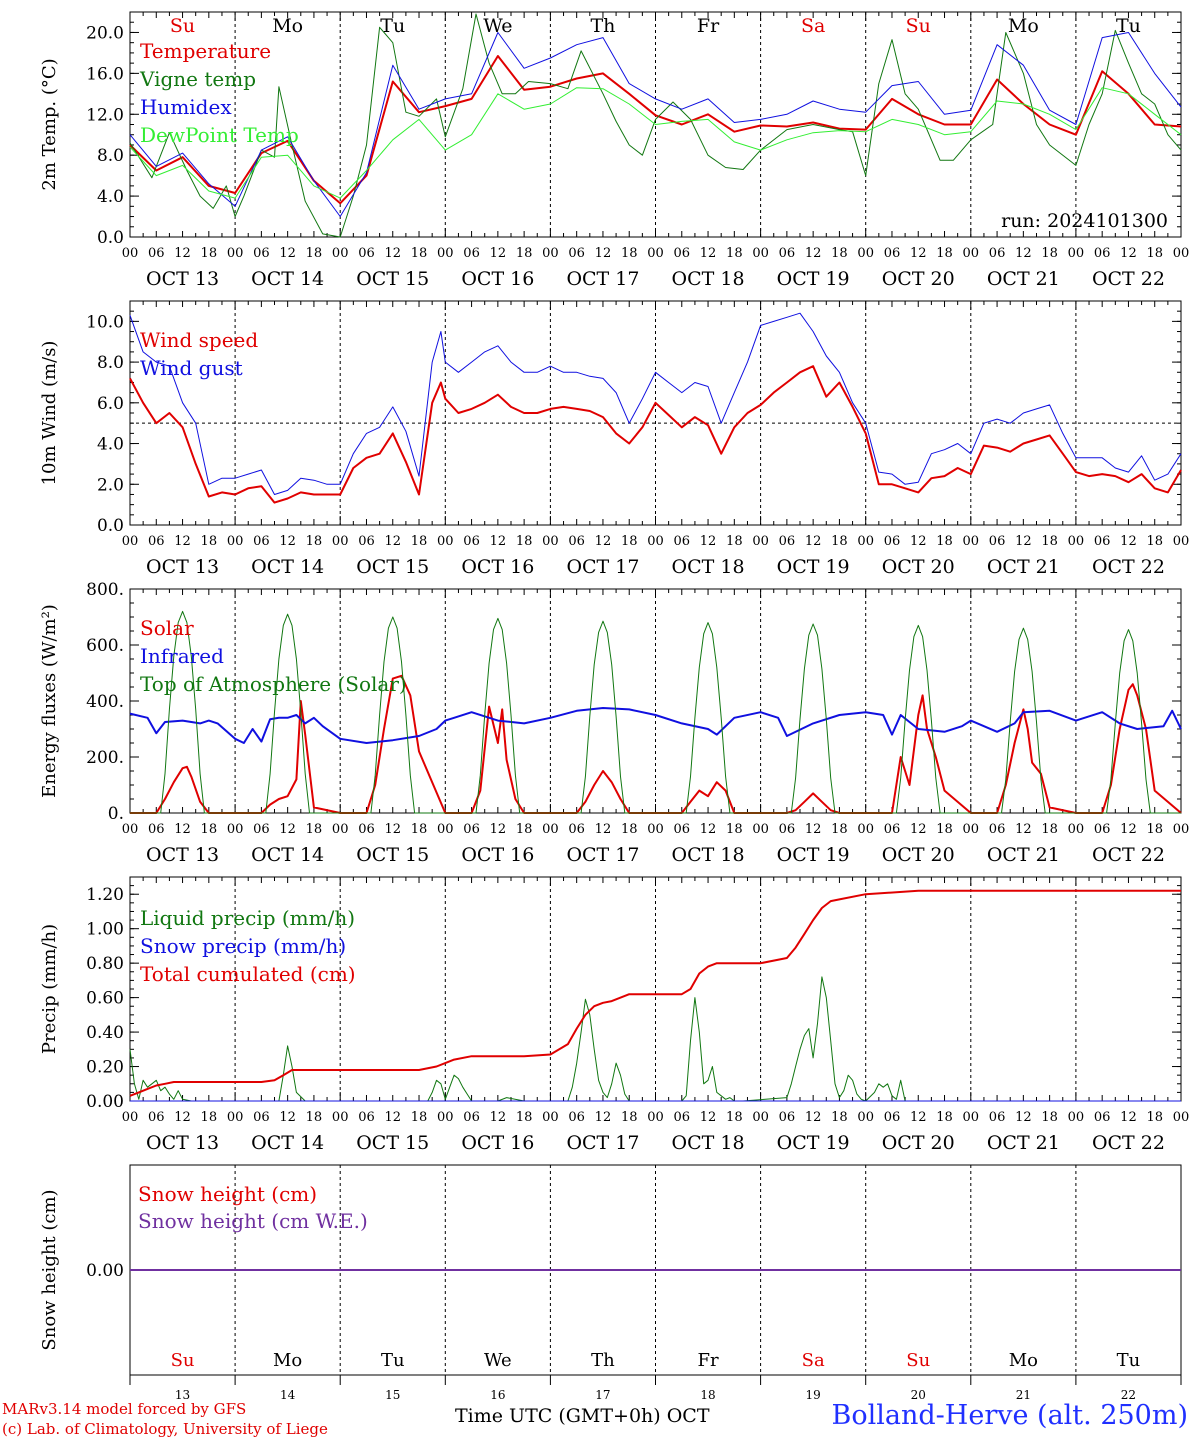  Describe the element at coordinates (918, 1395) in the screenshot. I see `day-number-label: 20` at that location.